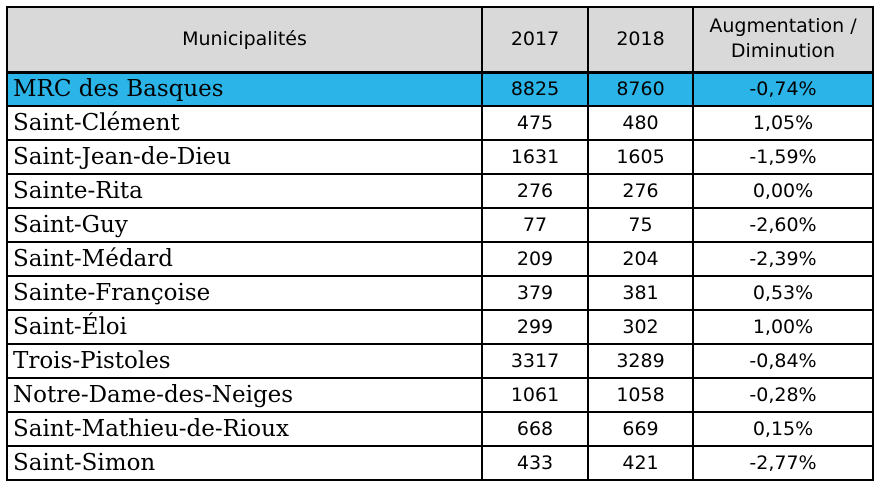 The image size is (882, 492). Describe the element at coordinates (244, 191) in the screenshot. I see `cell-municipality: Sainte-Rita` at that location.